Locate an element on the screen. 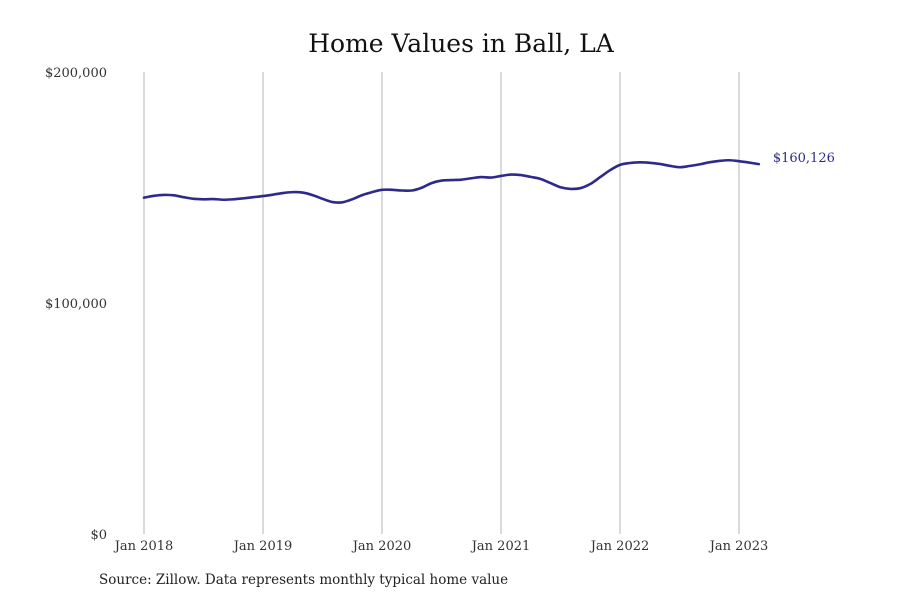 The image size is (900, 600). series-layer: $160,126 is located at coordinates (488, 178).